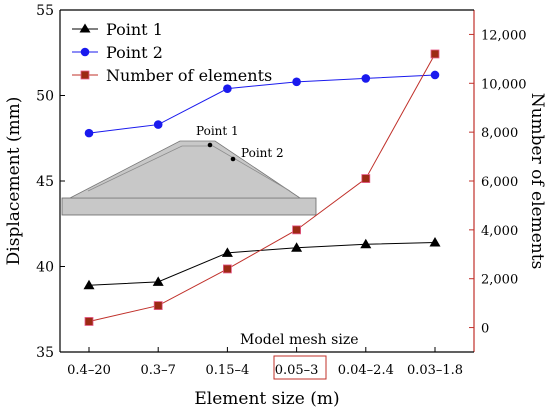 The height and width of the screenshot is (412, 550). What do you see at coordinates (485, 329) in the screenshot?
I see `right-axis-tick-label: 0` at bounding box center [485, 329].